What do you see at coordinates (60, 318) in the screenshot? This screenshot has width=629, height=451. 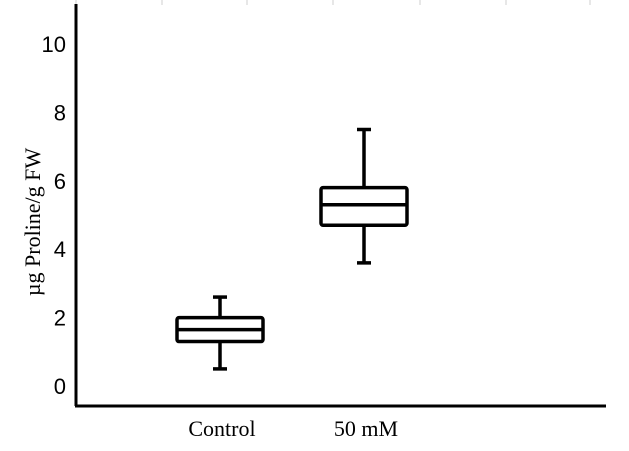 I see `y-tick-label-2: 2` at bounding box center [60, 318].